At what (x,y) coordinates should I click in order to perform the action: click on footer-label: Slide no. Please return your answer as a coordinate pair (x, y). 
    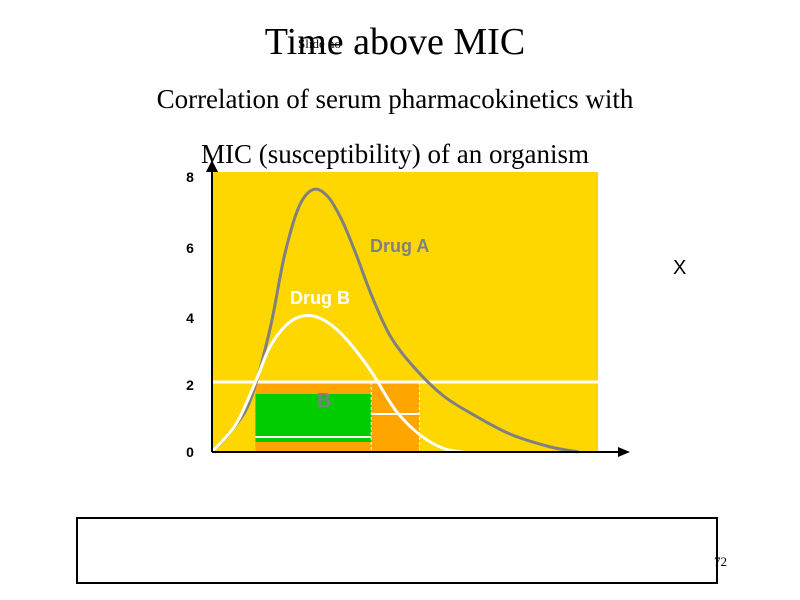
    Looking at the image, I should click on (319, 43).